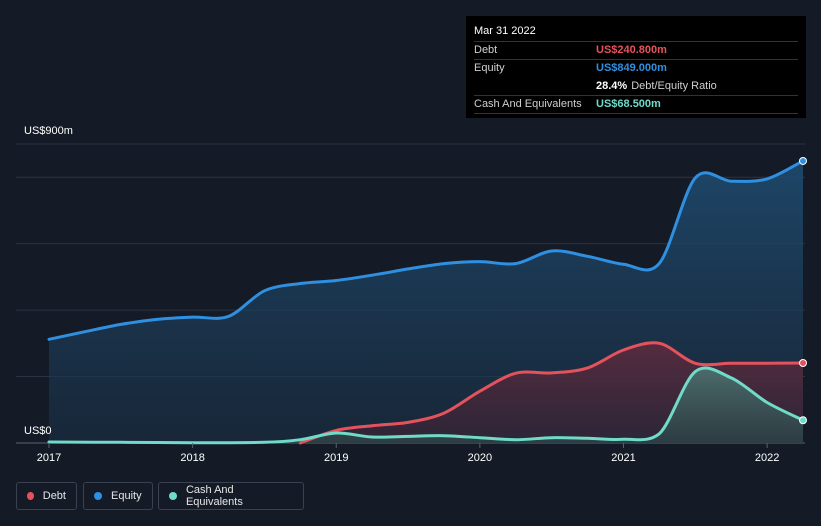 The image size is (821, 526). I want to click on tooltip-ratio-value: 28.4%, so click(612, 86).